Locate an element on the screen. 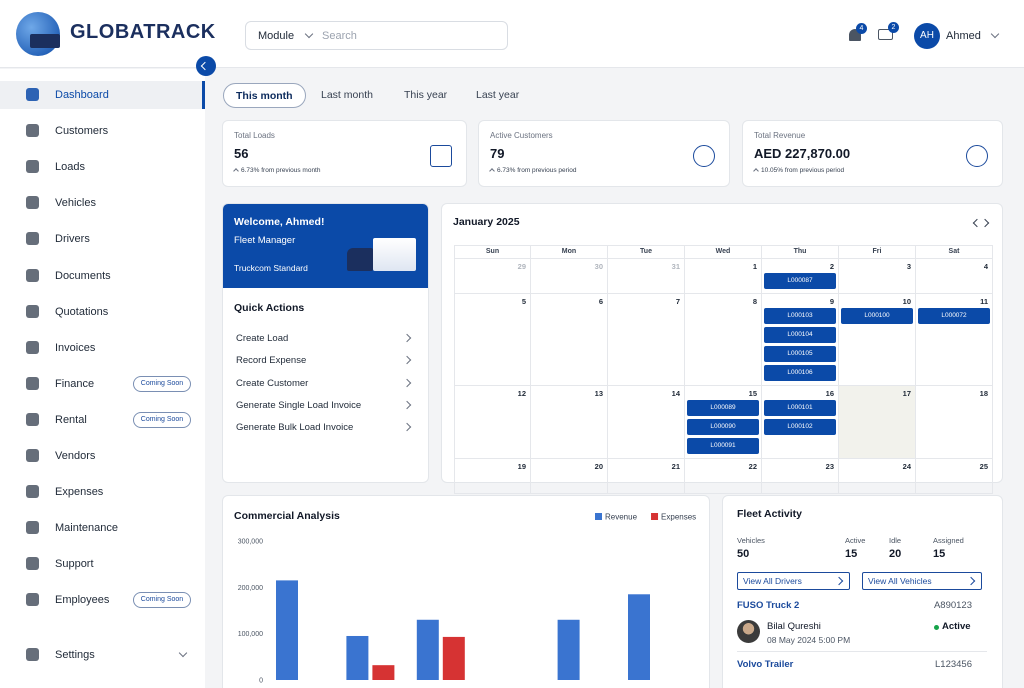 The image size is (1024, 688). load-event: L000090 is located at coordinates (723, 427).